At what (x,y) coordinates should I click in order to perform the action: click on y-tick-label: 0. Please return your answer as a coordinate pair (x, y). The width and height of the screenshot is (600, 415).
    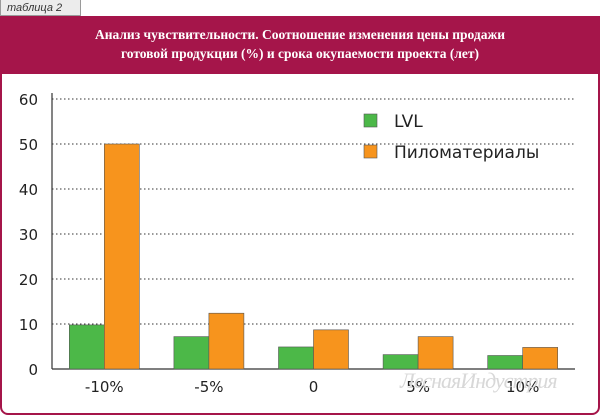
    Looking at the image, I should click on (33, 370).